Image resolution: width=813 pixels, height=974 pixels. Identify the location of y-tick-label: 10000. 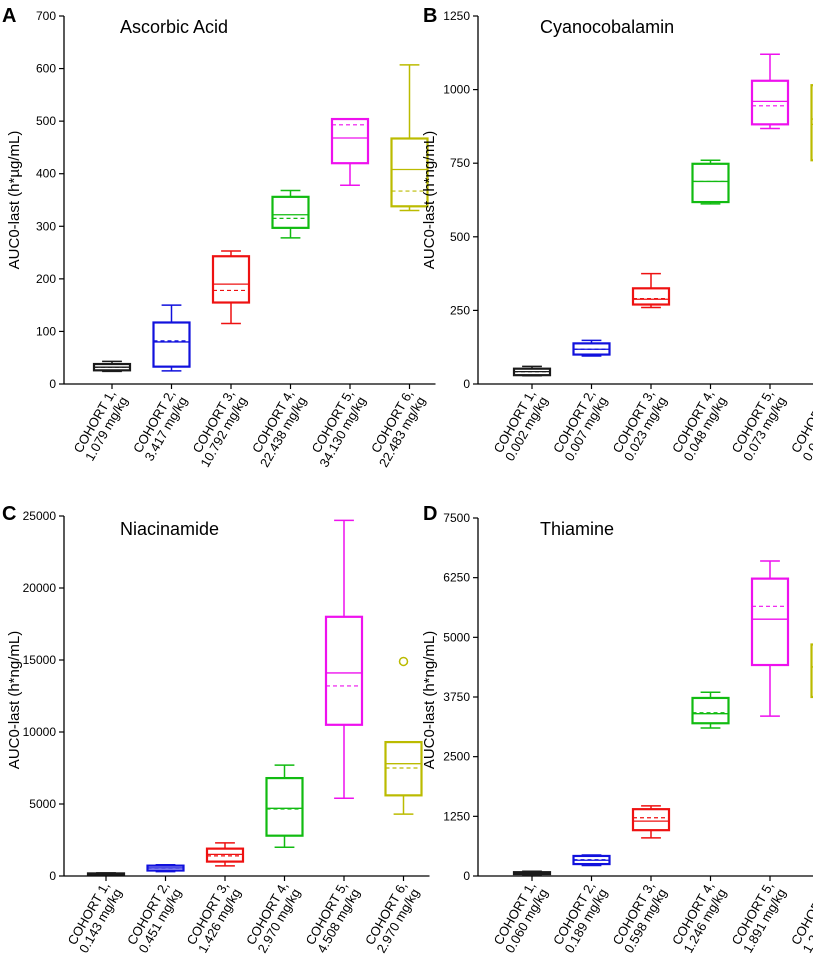
(40, 732).